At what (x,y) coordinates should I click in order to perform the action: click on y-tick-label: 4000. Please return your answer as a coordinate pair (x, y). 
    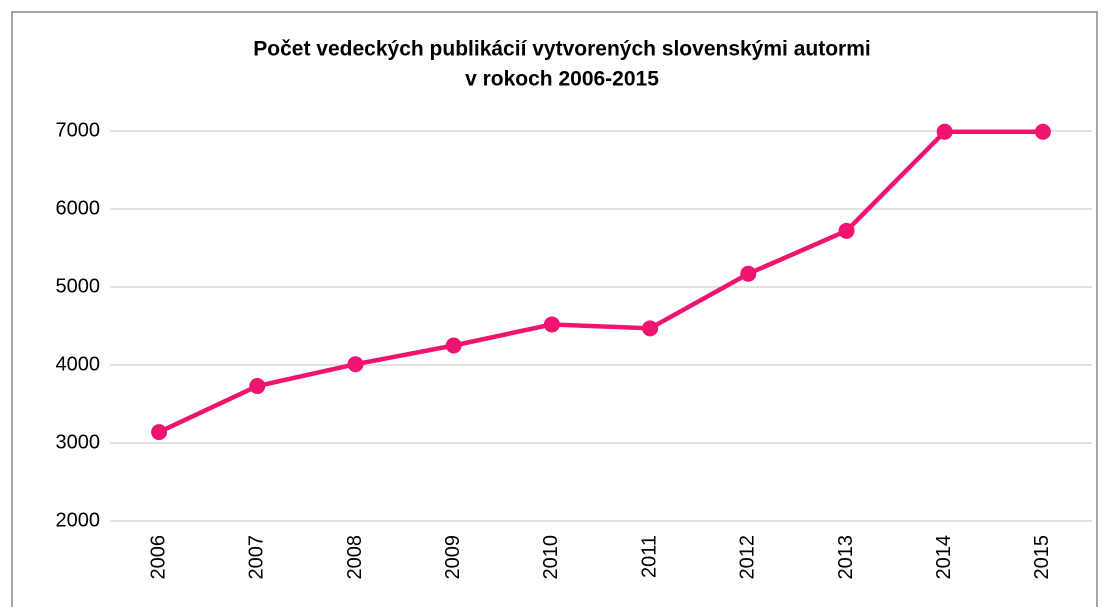
    Looking at the image, I should click on (78, 364).